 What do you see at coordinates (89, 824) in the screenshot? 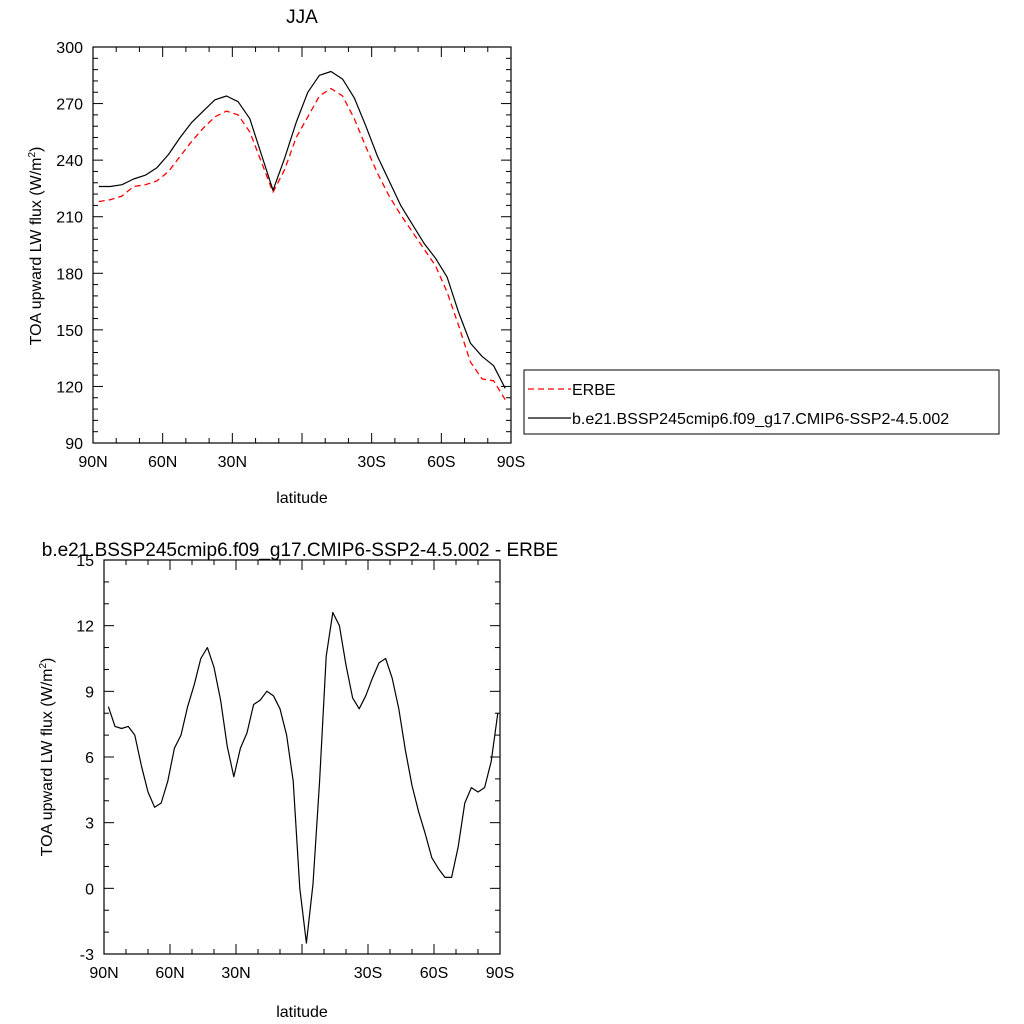
I see `y-tick-label: 3` at bounding box center [89, 824].